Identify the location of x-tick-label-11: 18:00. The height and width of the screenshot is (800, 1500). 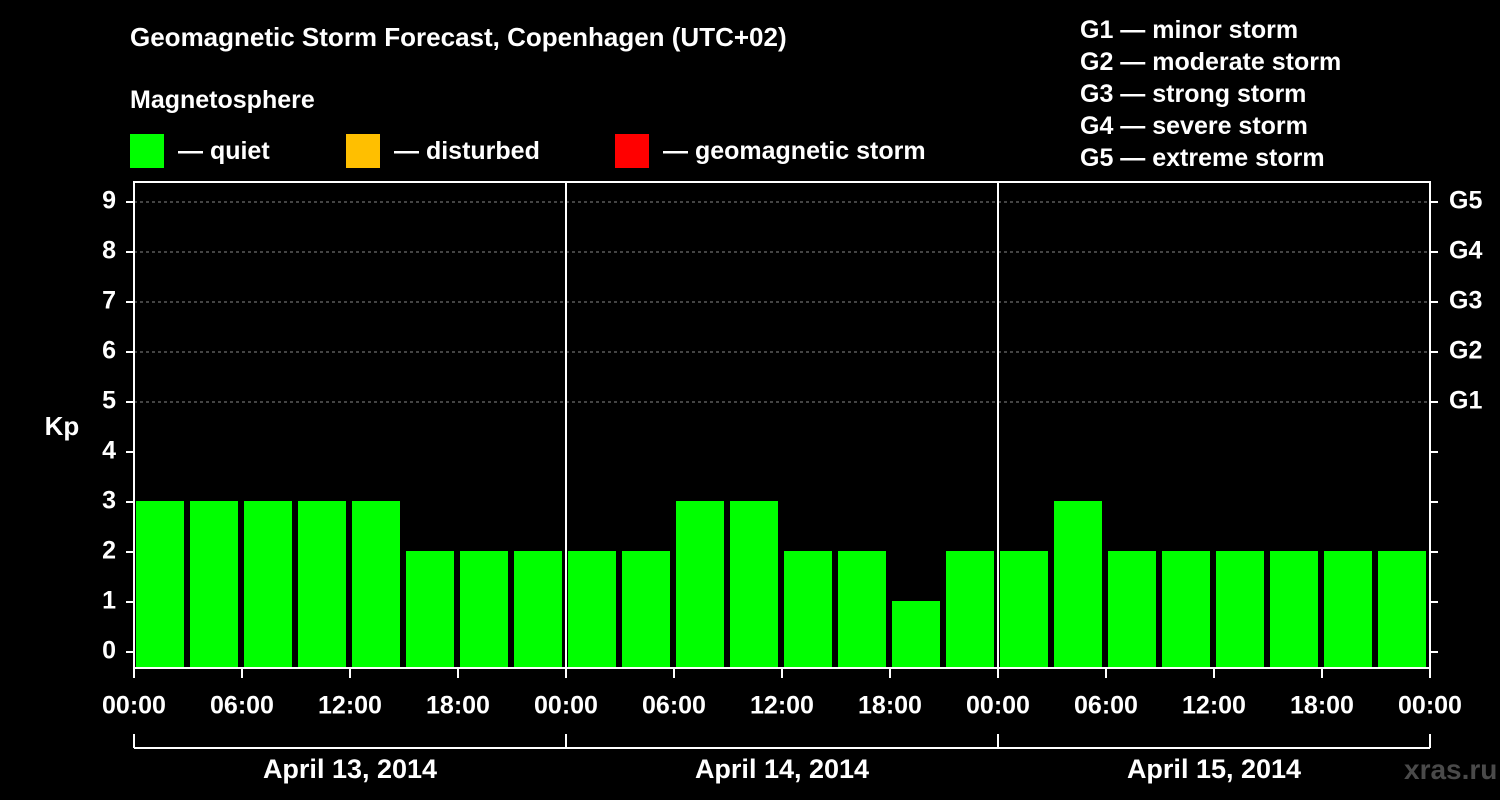
(1322, 706).